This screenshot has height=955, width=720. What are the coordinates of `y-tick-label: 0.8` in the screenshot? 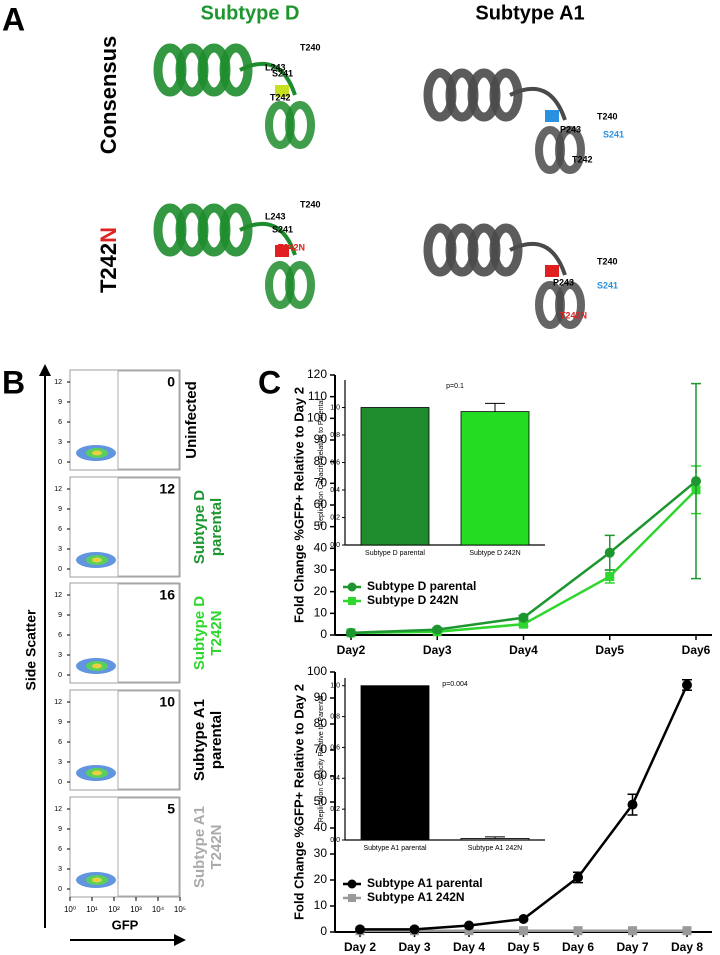 It's located at (335, 435).